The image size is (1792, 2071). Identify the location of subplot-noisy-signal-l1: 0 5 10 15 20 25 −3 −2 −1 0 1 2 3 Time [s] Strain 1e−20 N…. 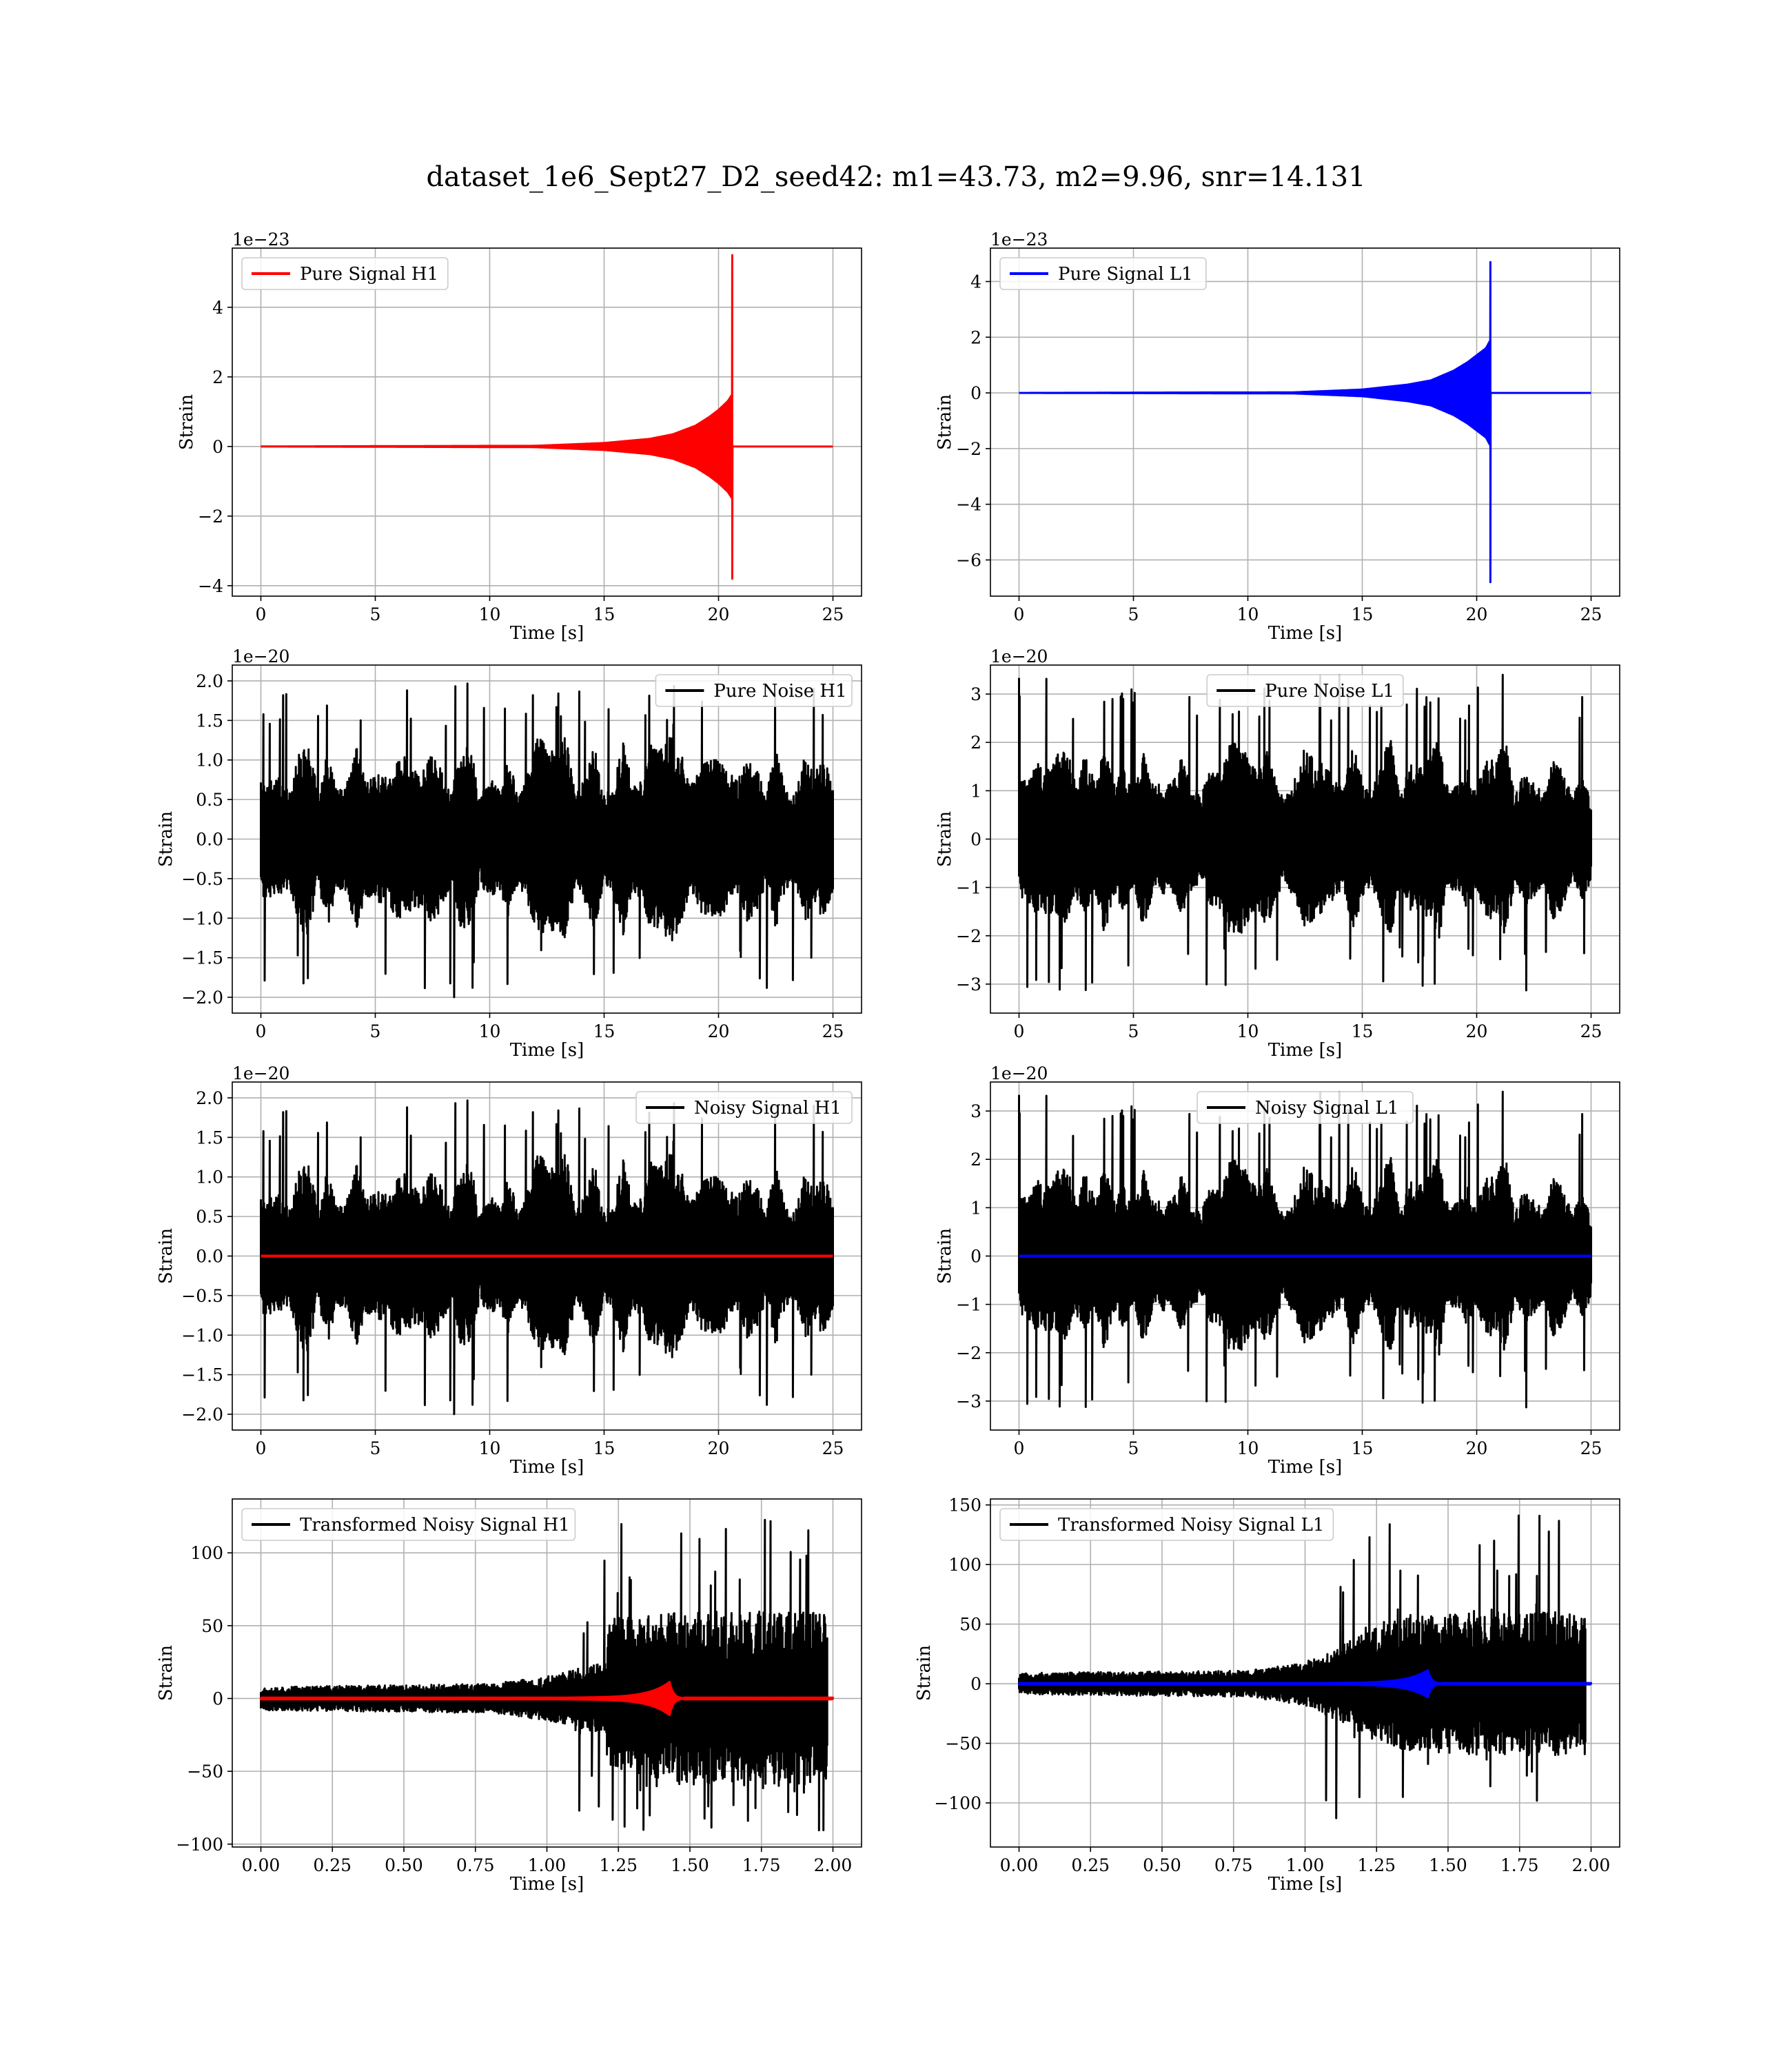
(1277, 1270).